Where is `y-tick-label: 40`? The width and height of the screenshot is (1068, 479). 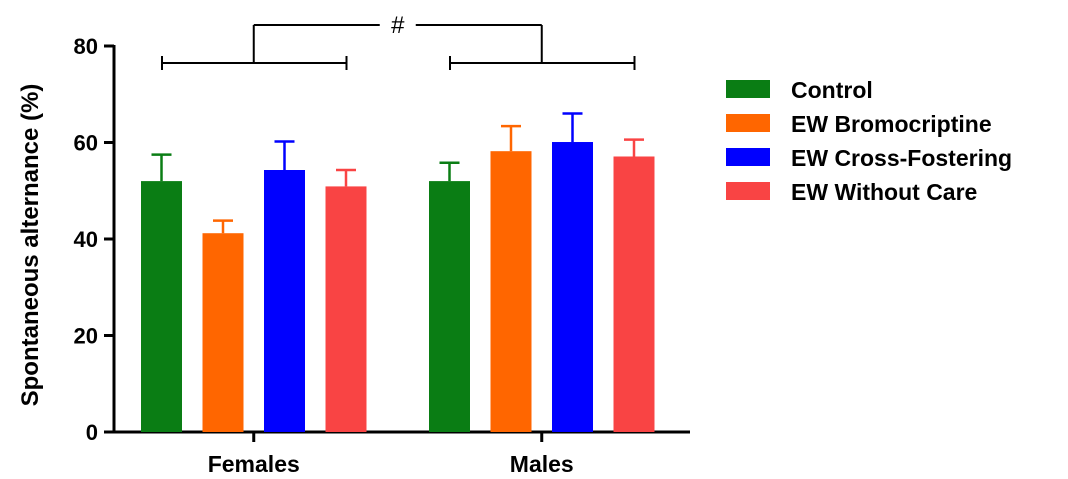 y-tick-label: 40 is located at coordinates (86, 239).